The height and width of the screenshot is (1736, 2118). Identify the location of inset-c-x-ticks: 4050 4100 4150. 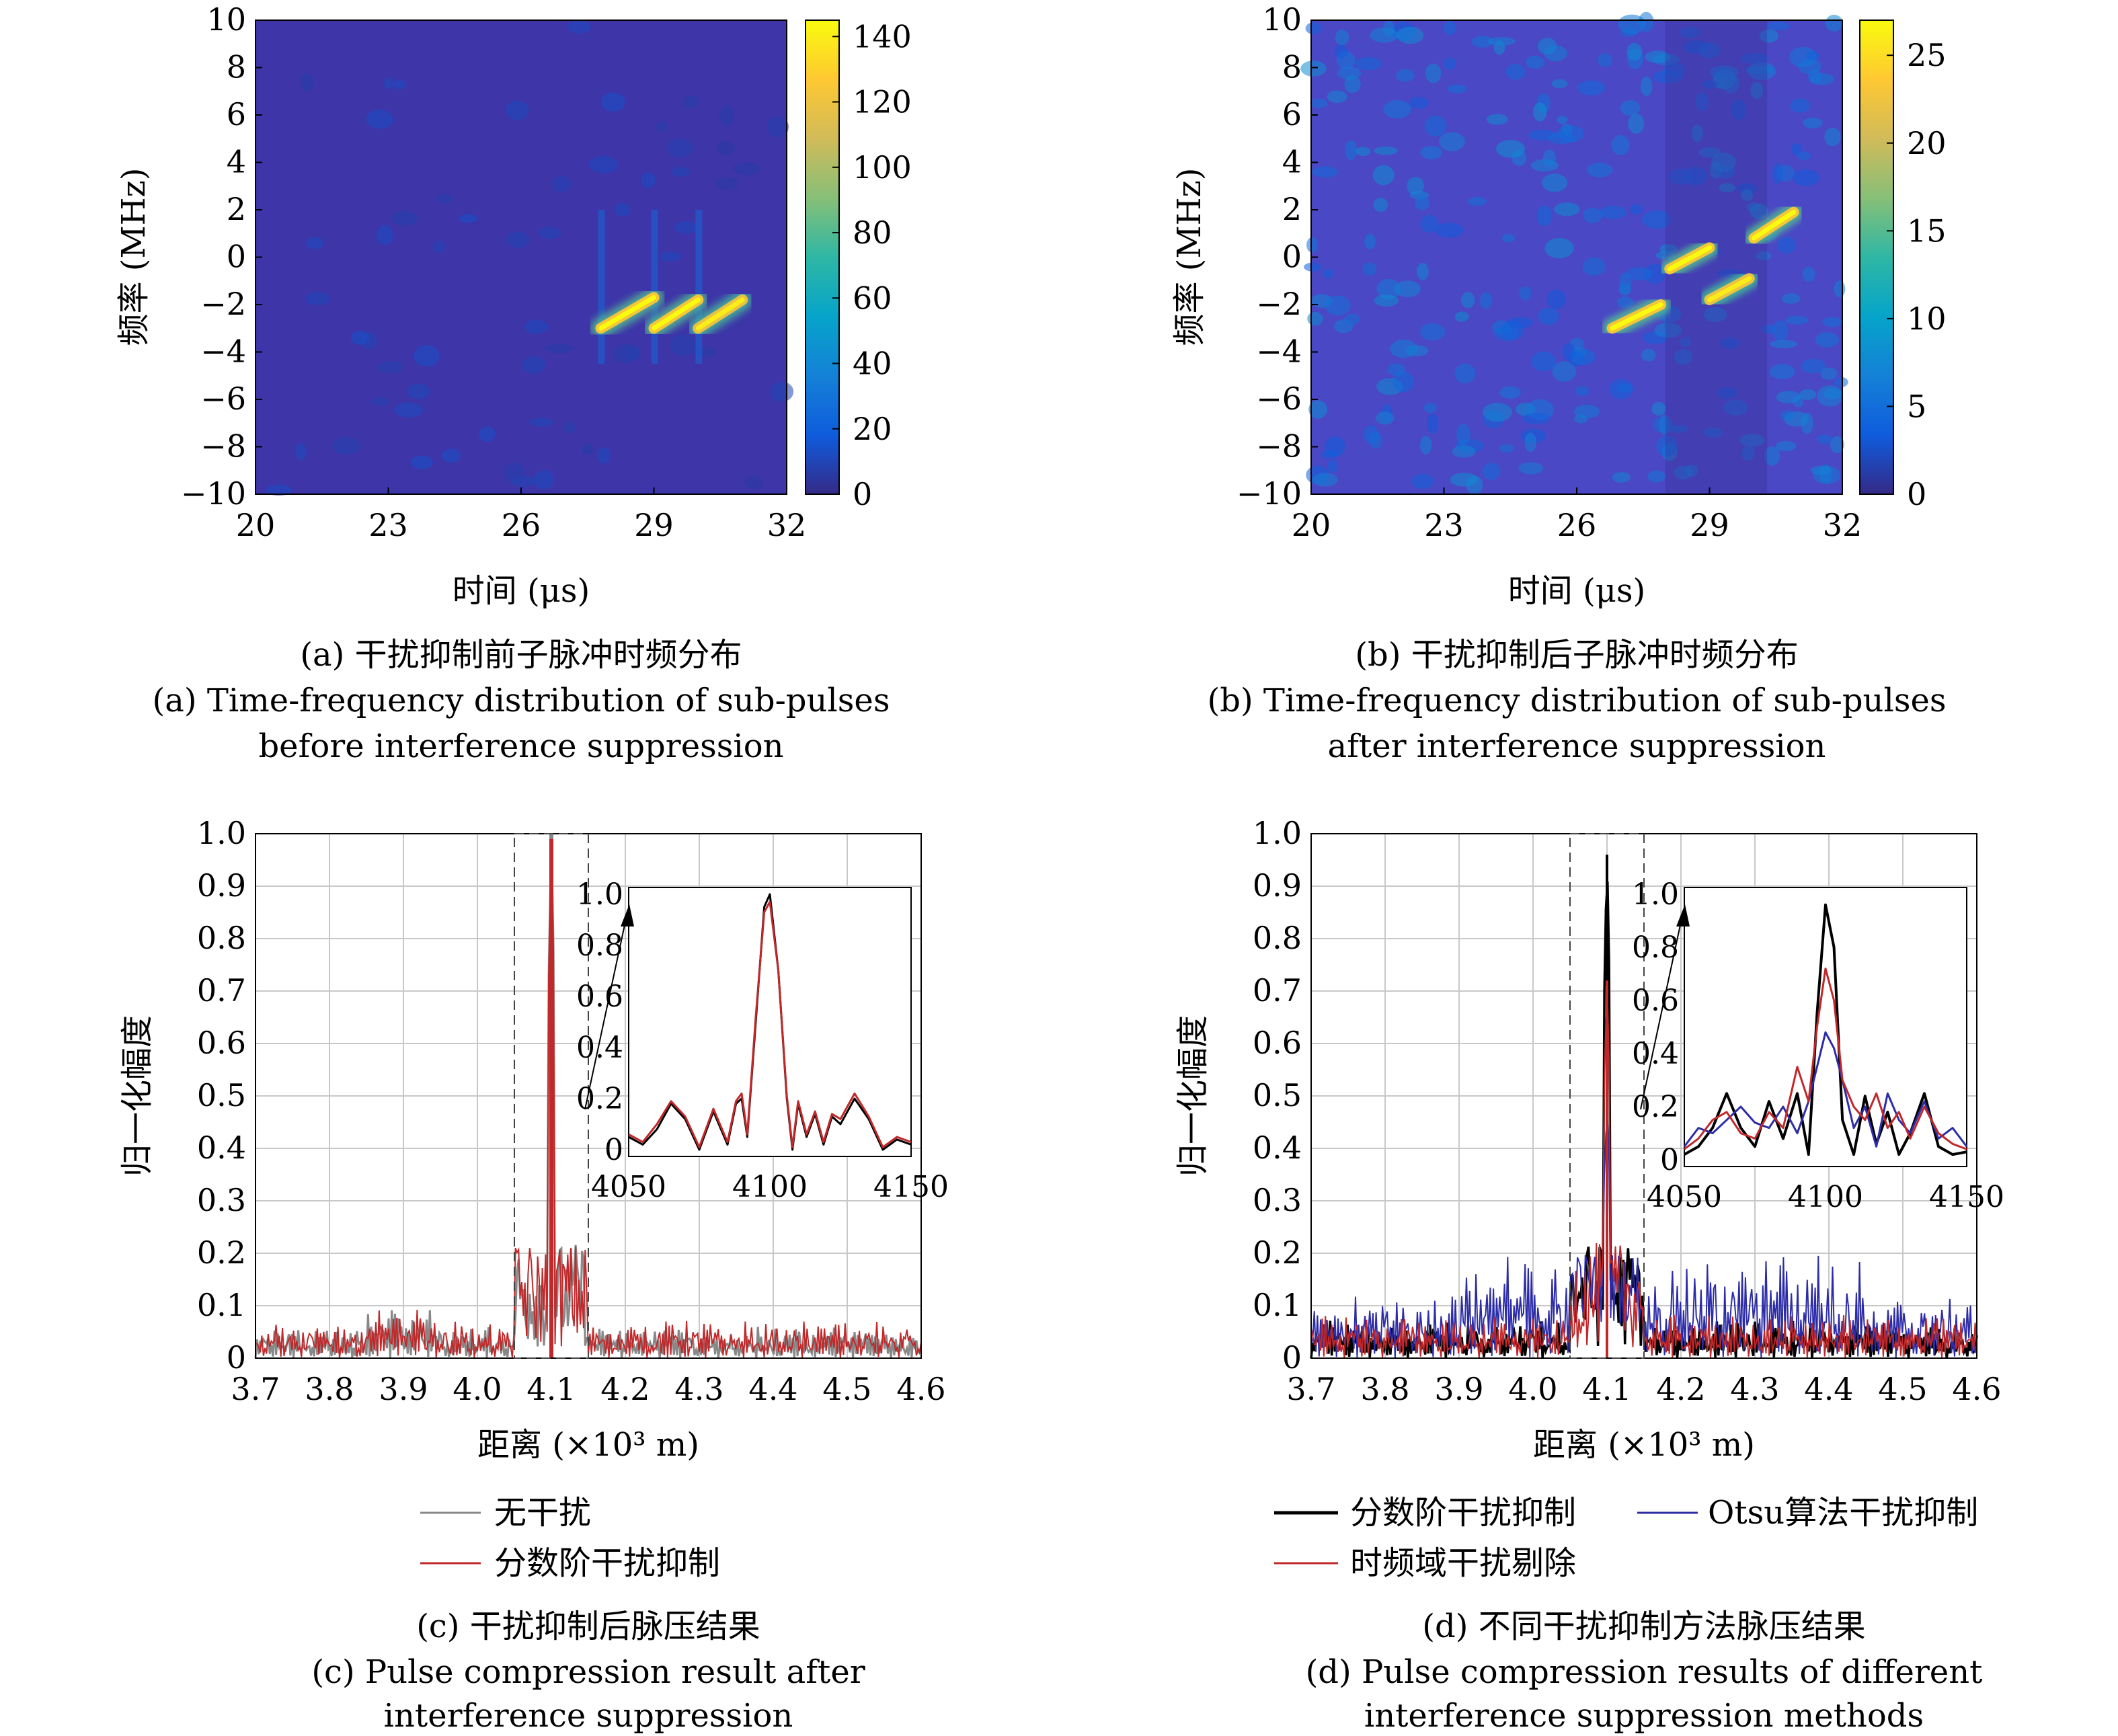
(770, 1187).